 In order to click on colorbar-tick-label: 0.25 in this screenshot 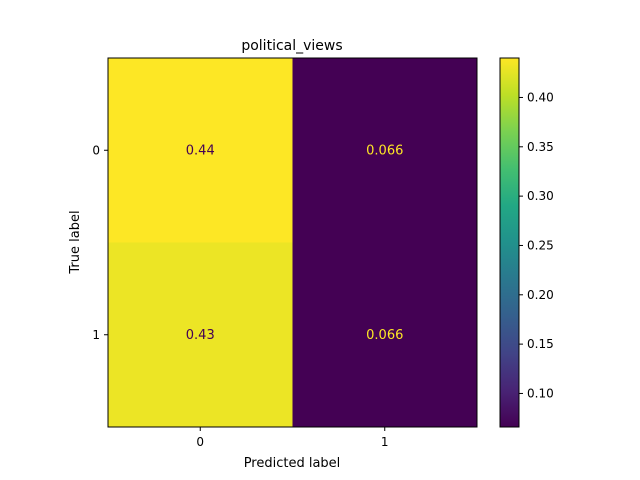, I will do `click(540, 245)`.